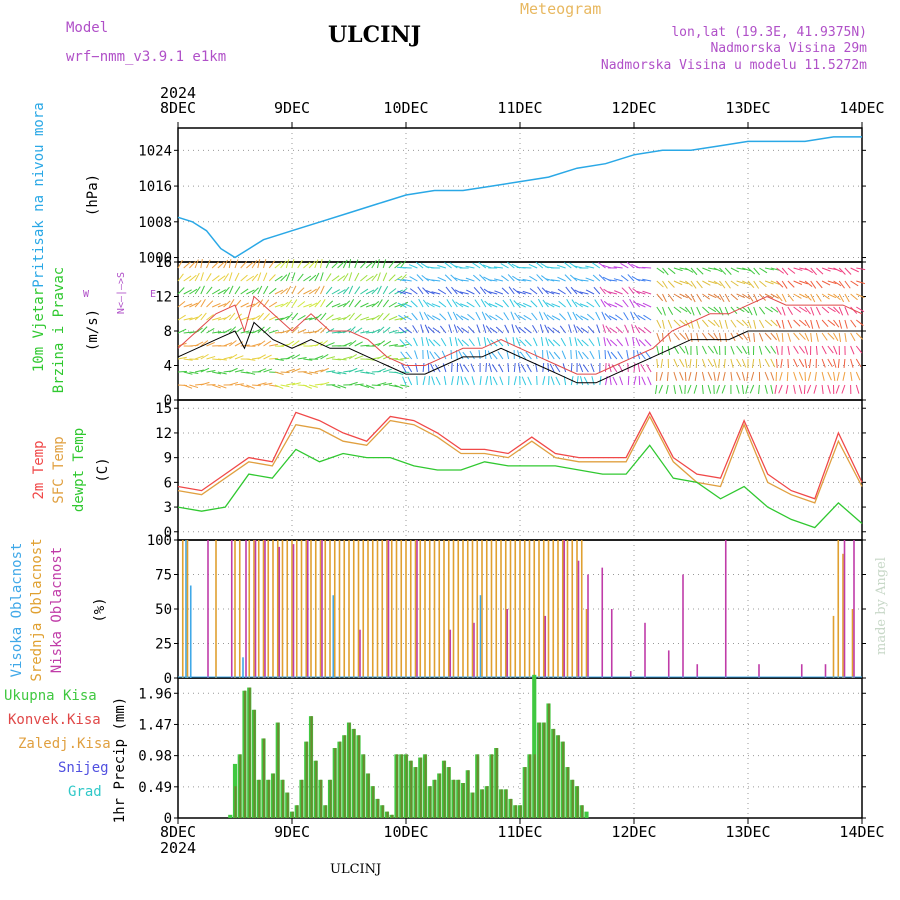 The image size is (900, 900). I want to click on cloud-unit: (%), so click(100, 609).